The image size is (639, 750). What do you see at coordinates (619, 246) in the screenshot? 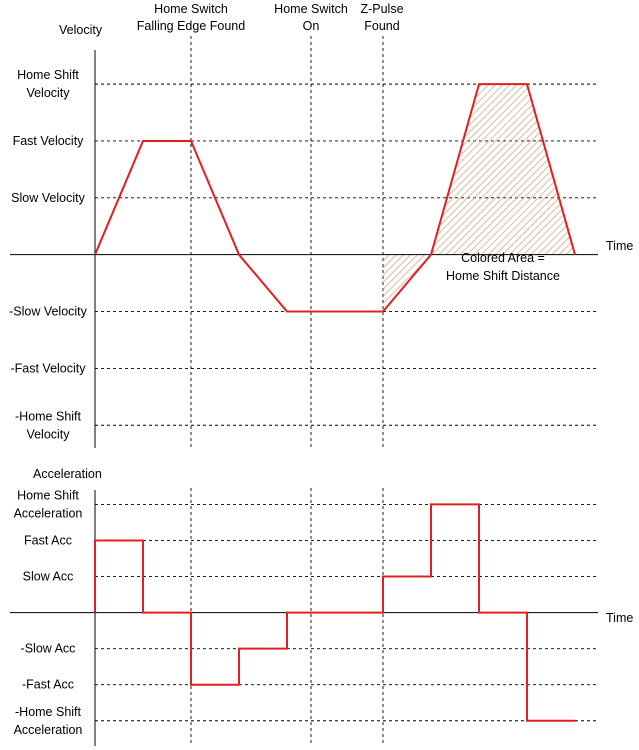
I see `velocity-time-label: Time` at bounding box center [619, 246].